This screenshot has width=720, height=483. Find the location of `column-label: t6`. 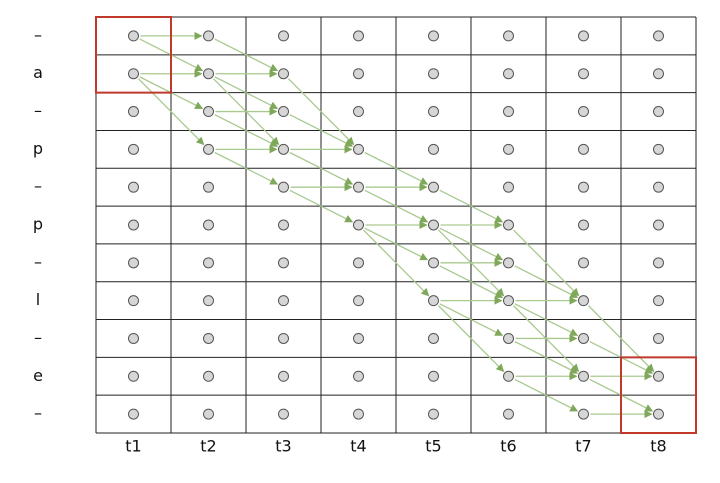

column-label: t6 is located at coordinates (508, 446).